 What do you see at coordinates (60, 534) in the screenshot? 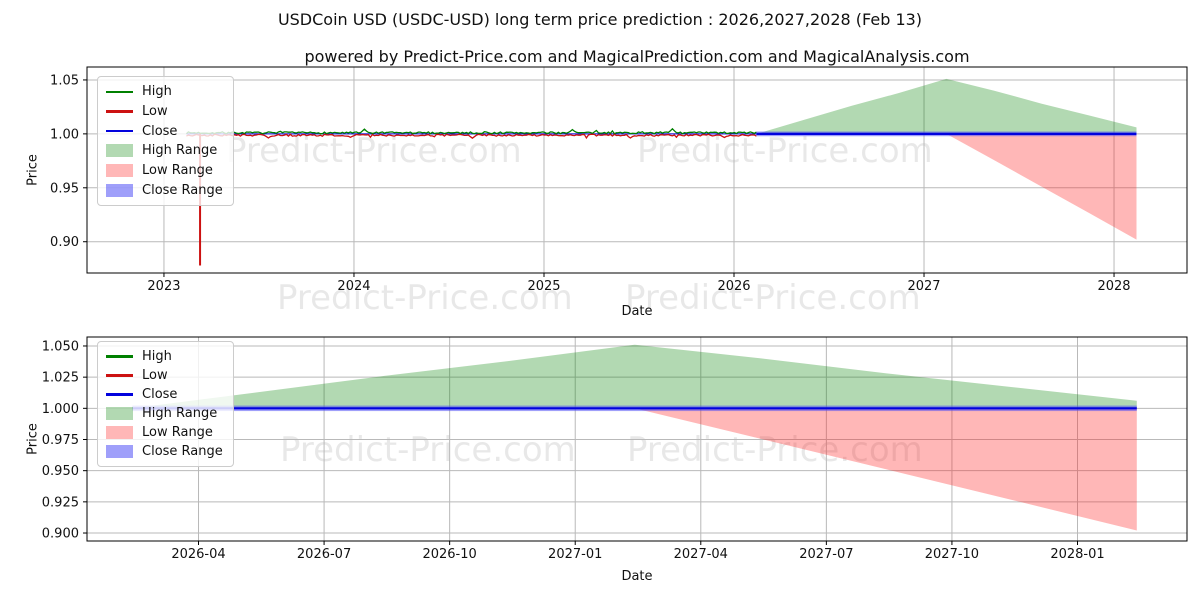
I see `y-tick-label: 0.900` at bounding box center [60, 534].